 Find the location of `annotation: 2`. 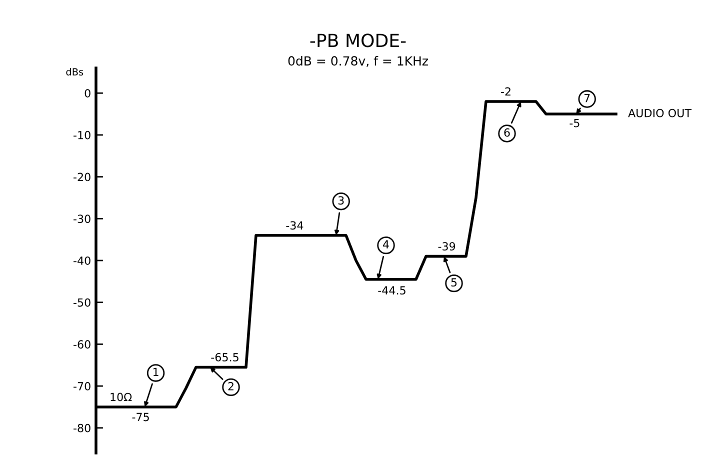

annotation: 2 is located at coordinates (231, 386).